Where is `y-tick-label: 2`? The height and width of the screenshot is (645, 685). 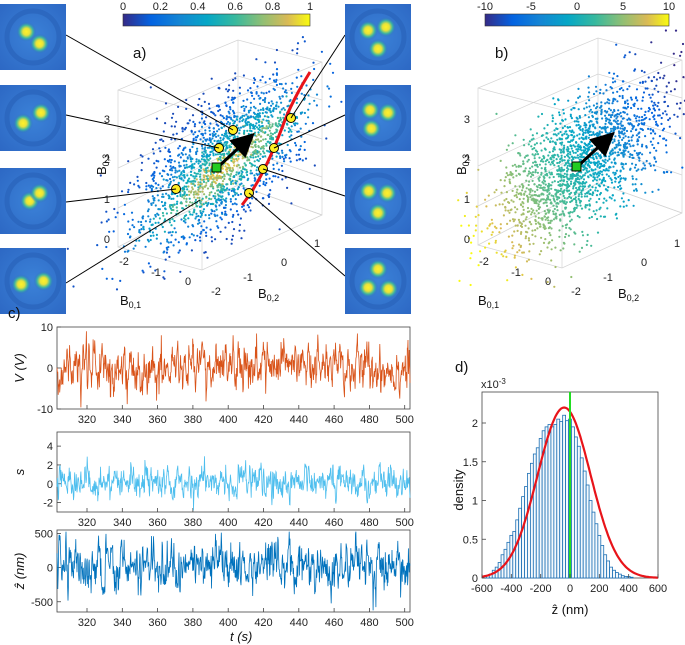 y-tick-label: 2 is located at coordinates (475, 424).